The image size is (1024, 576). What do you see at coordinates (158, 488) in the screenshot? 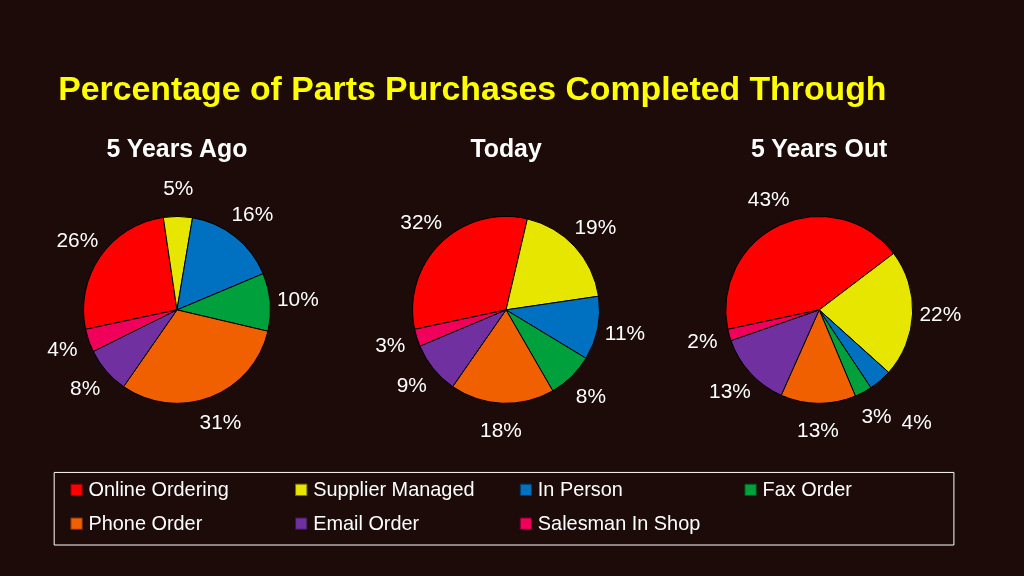
I see `legend-label: Online Ordering` at bounding box center [158, 488].